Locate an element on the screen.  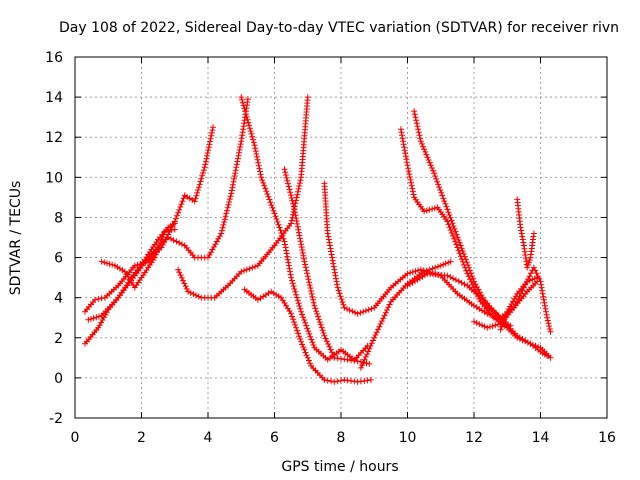
y-tick-label: 0 is located at coordinates (58, 379).